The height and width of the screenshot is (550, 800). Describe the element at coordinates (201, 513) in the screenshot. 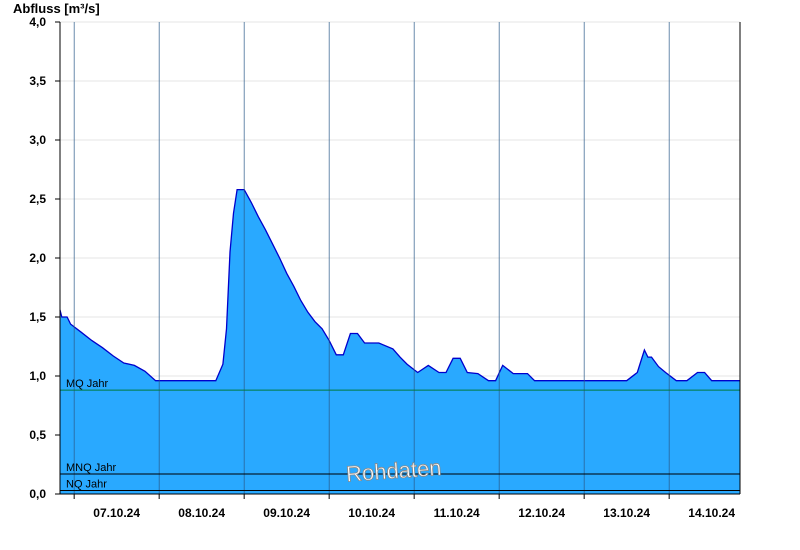

I see `x-tick-label: 08.10.24` at that location.